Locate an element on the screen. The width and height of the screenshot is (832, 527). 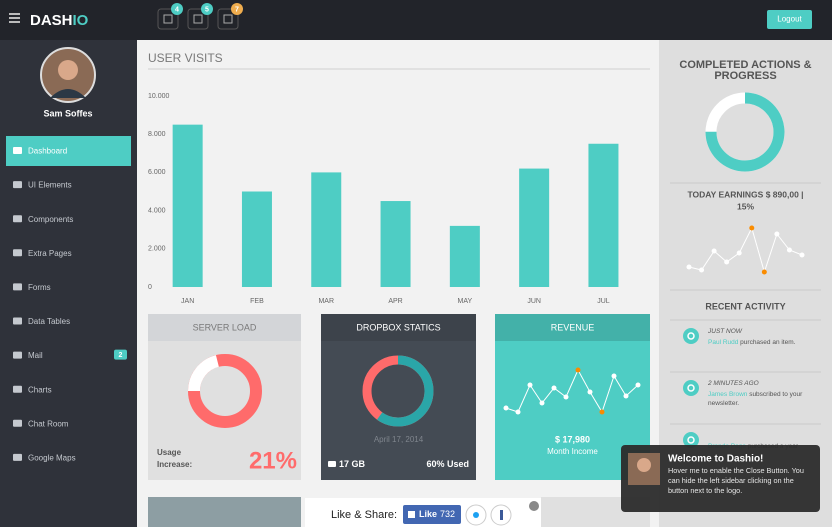
badge-count: 4 is located at coordinates (177, 9).